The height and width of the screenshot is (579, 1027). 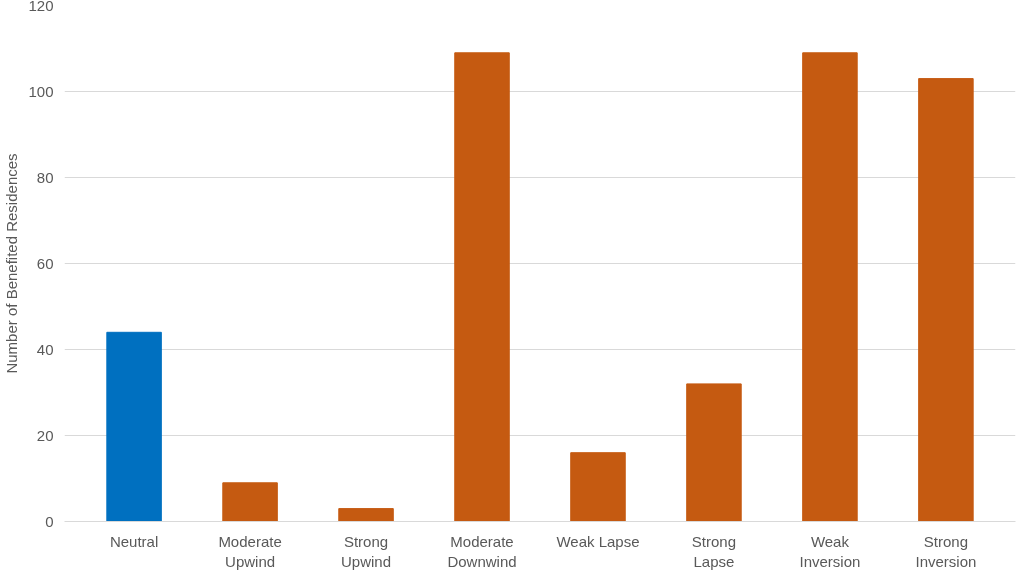 I want to click on y-axis-title: Number of Benefited Residences, so click(x=12, y=263).